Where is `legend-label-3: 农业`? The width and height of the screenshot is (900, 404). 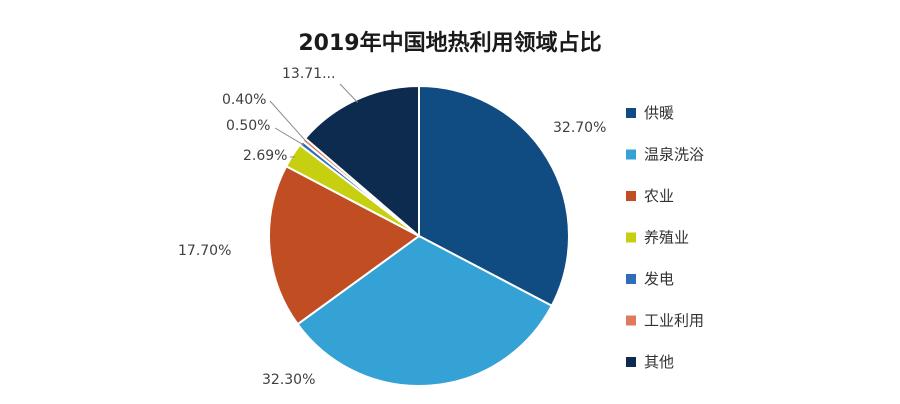
legend-label-3: 农业 is located at coordinates (659, 196).